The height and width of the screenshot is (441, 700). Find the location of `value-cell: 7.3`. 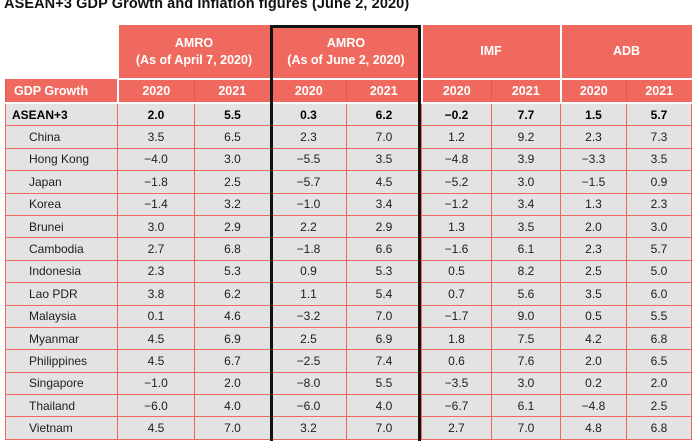

value-cell: 7.3 is located at coordinates (659, 137).